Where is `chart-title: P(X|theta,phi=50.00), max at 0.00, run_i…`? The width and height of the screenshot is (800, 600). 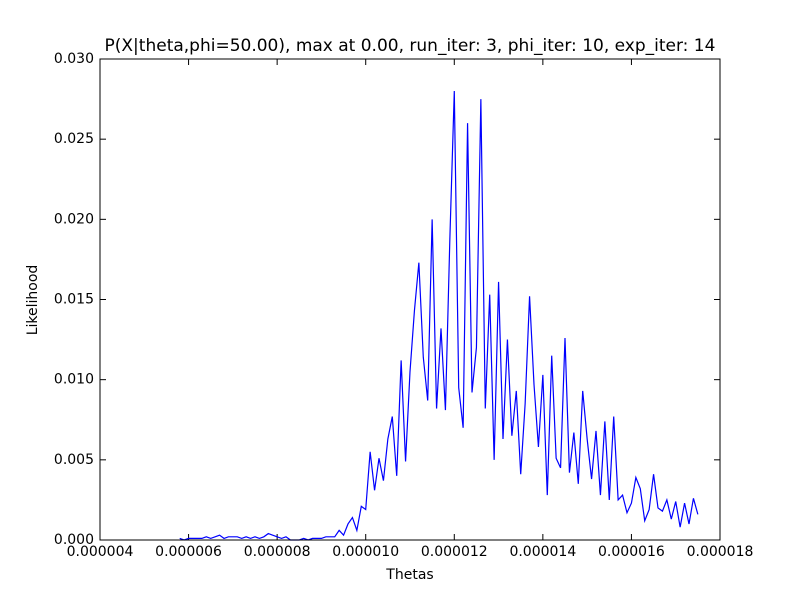
chart-title: P(X|theta,phi=50.00), max at 0.00, run_i… is located at coordinates (410, 46).